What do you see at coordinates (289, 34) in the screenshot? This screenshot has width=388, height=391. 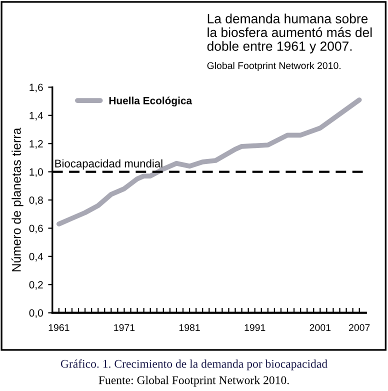 I see `chart-title: La demanda humana sobre la biosfera aumentó más del doble entre 1961 y 2007.` at bounding box center [289, 34].